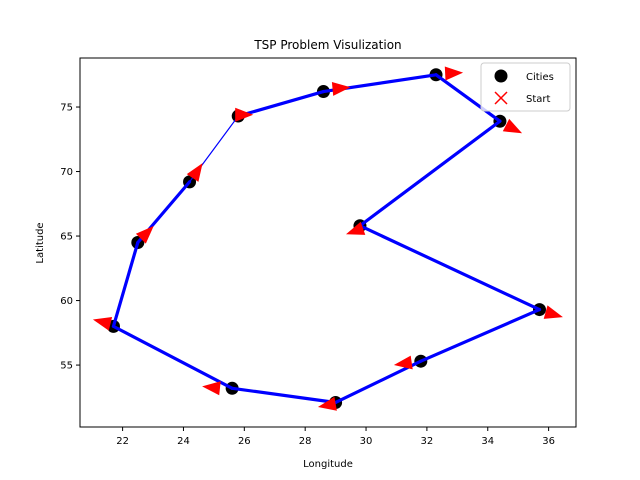  I want to click on x-tick-label: 22, so click(122, 441).